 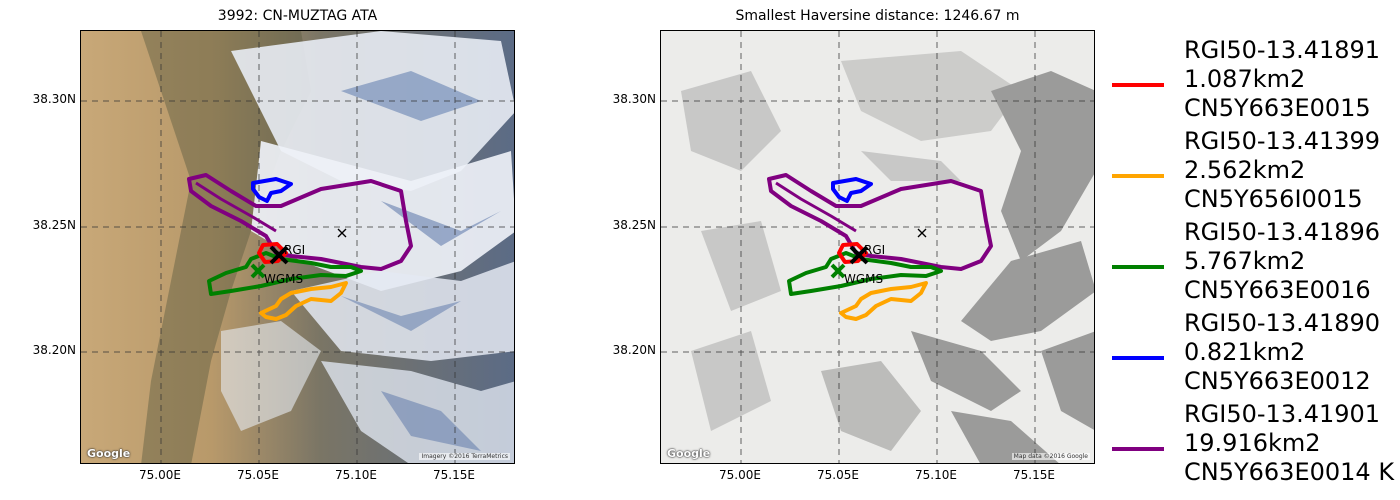 I want to click on legend-code: CN5Y663E0015, so click(x=1277, y=108).